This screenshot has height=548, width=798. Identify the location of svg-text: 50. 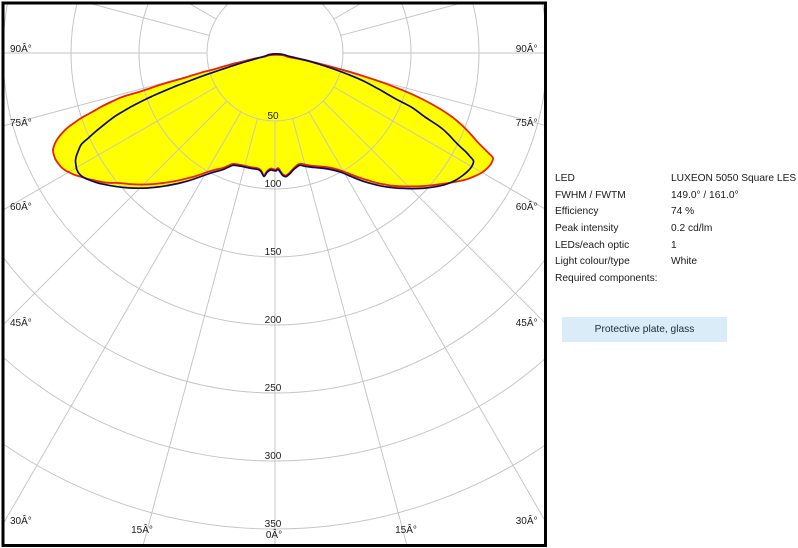
(273, 116).